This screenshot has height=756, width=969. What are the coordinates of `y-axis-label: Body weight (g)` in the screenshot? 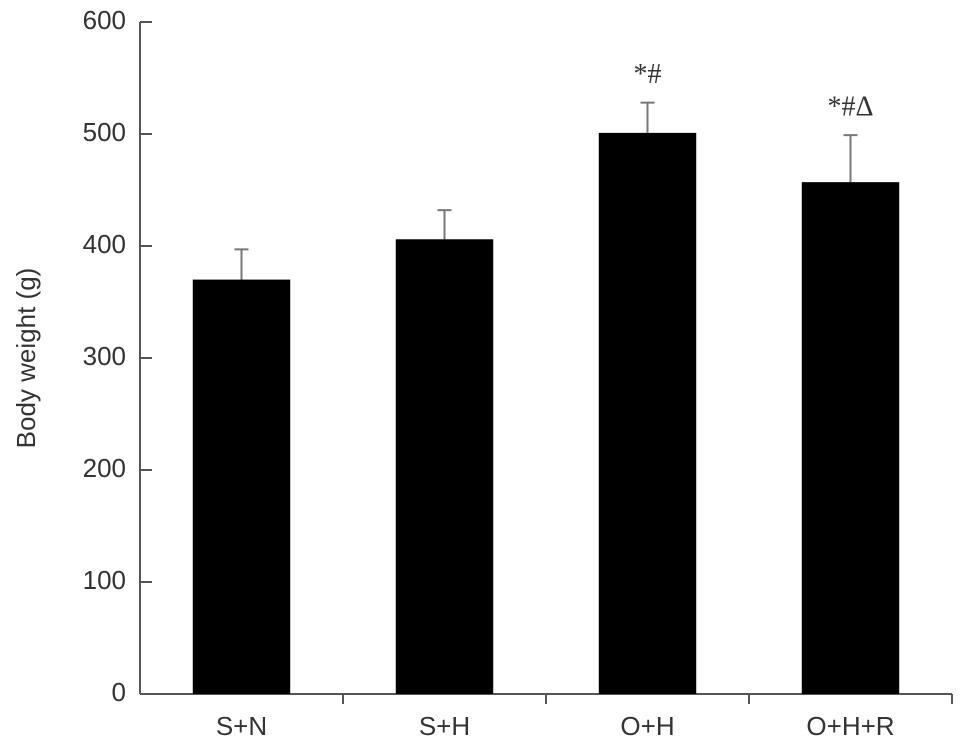 It's located at (26, 358).